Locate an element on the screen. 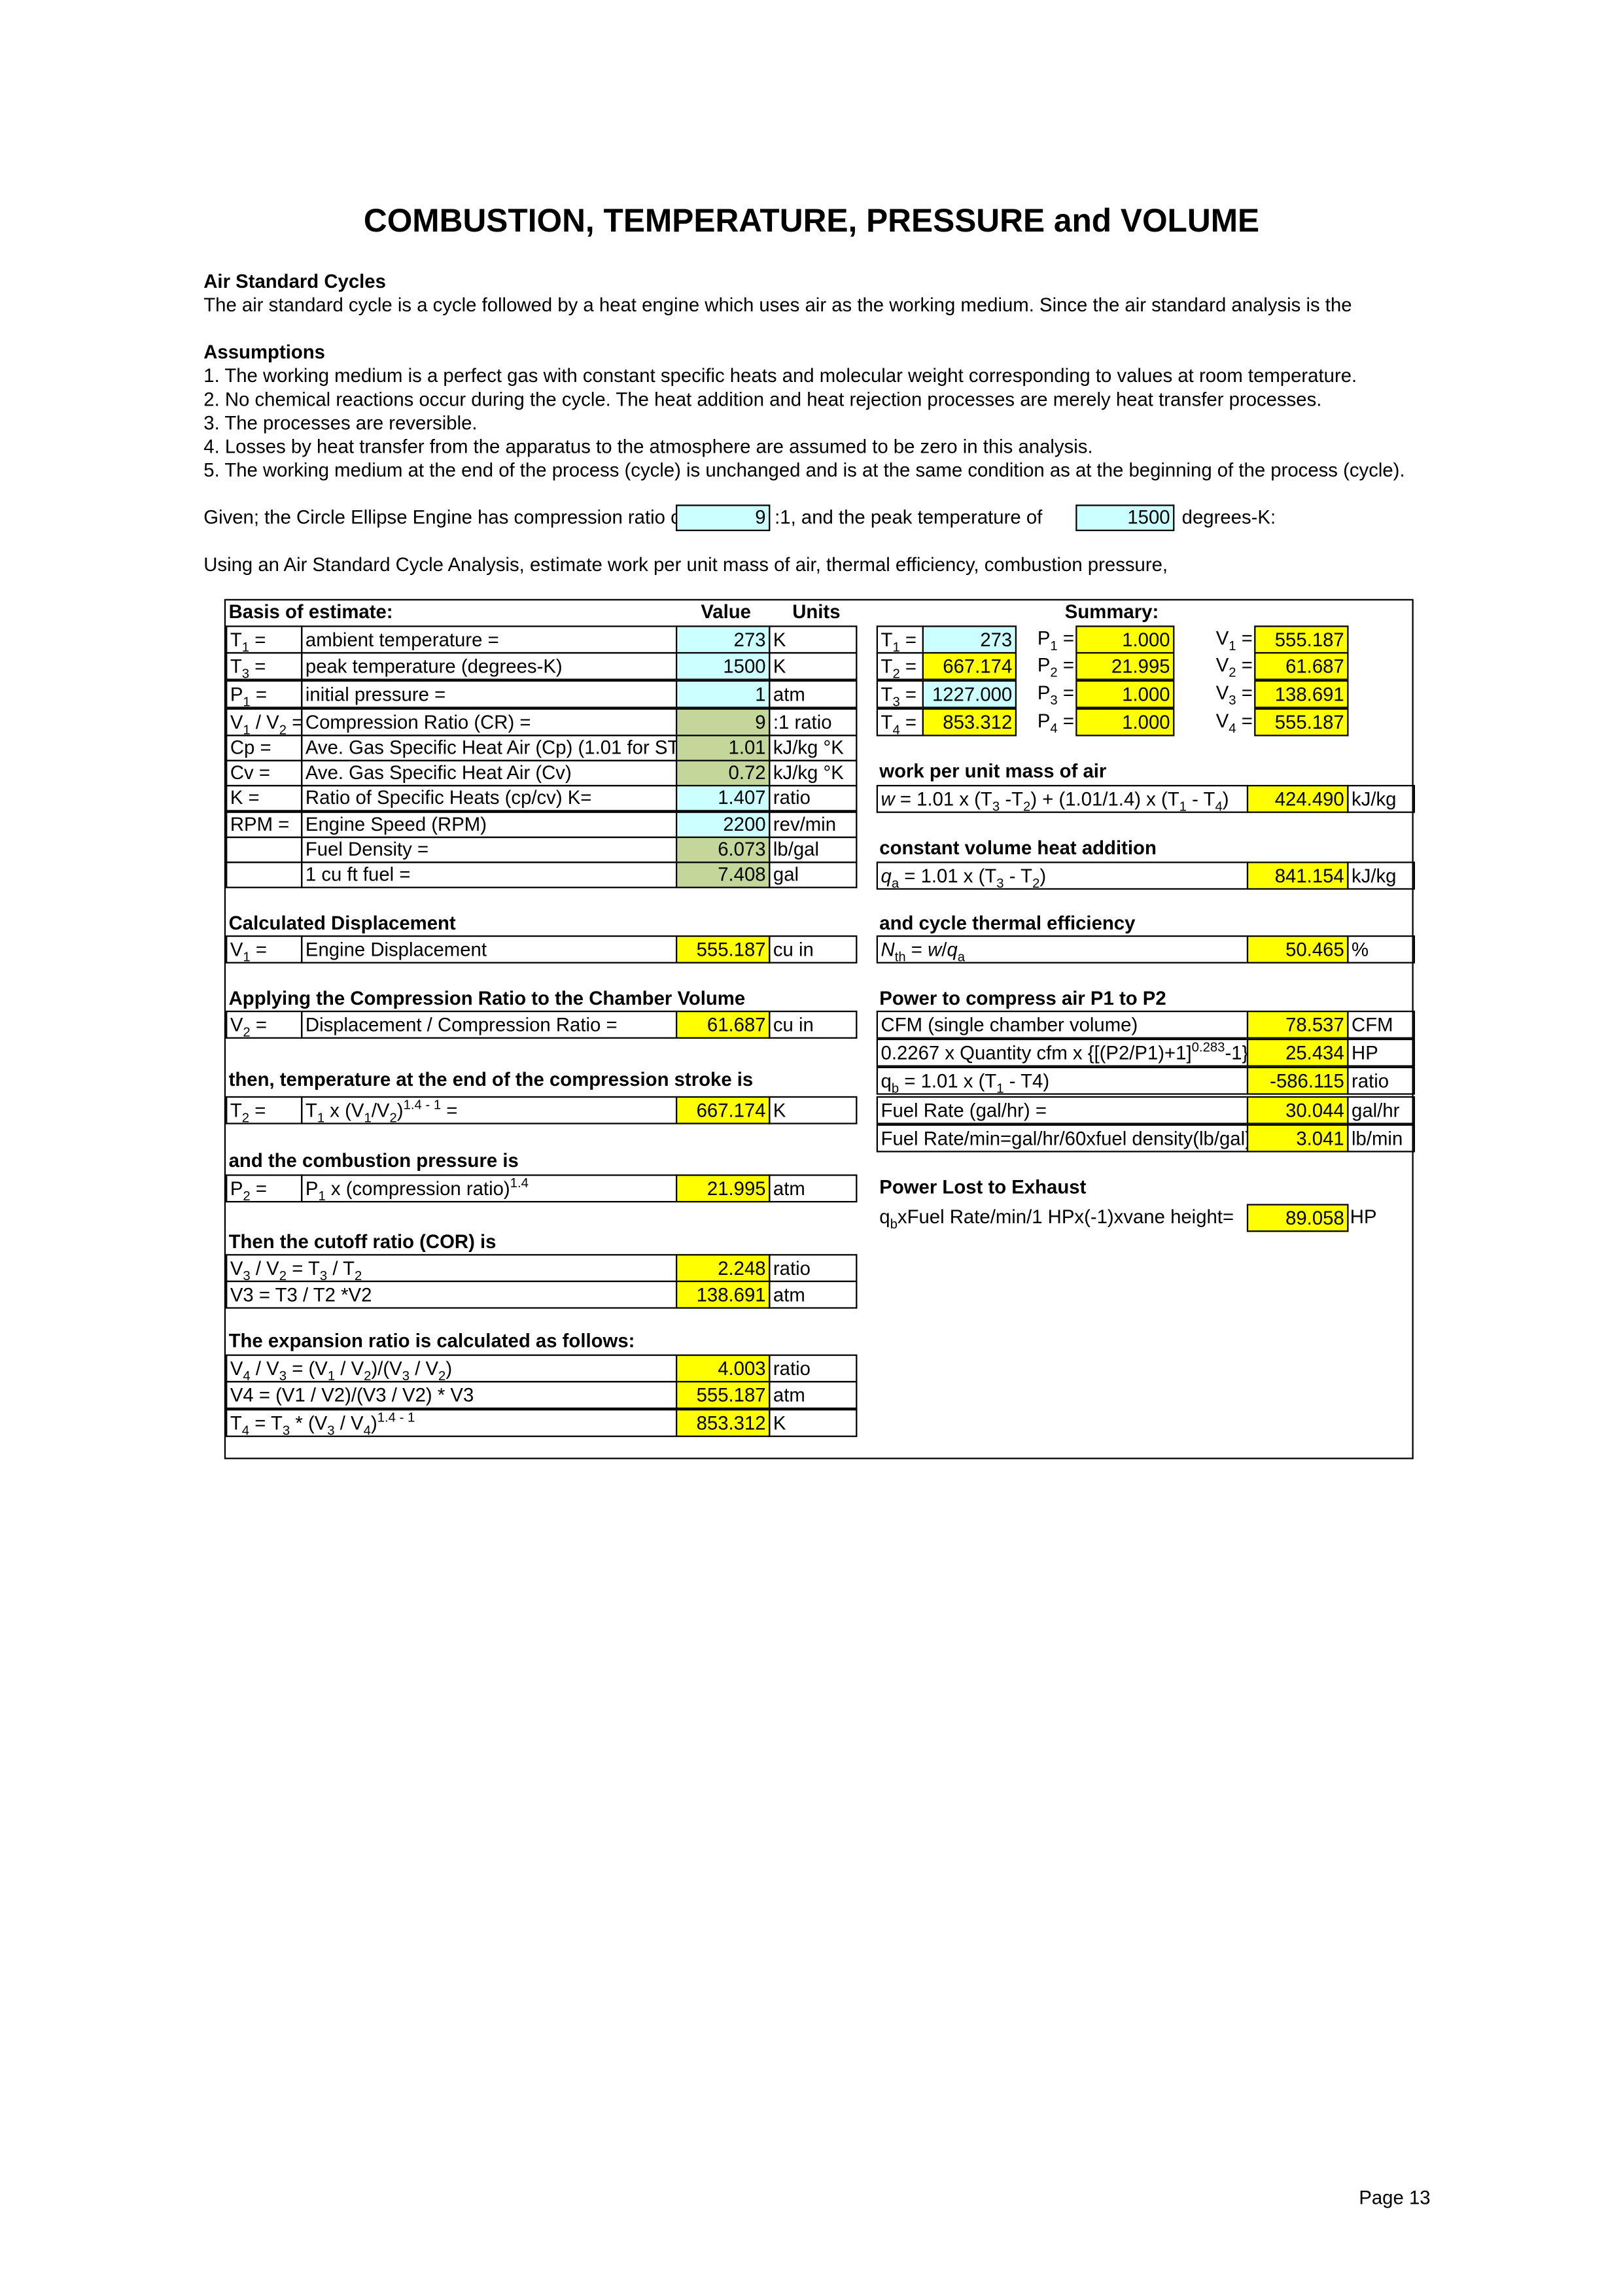  row-label is located at coordinates (265, 874).